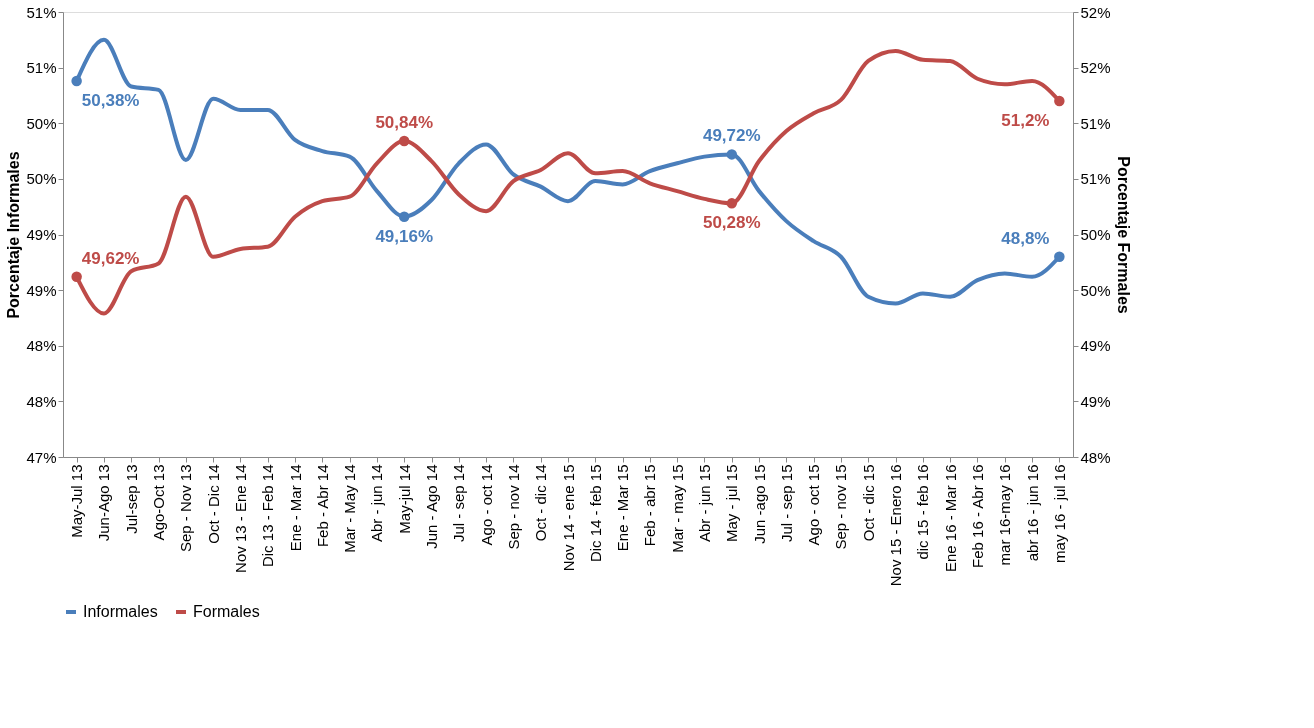 The width and height of the screenshot is (1314, 728). What do you see at coordinates (977, 516) in the screenshot?
I see `x-tick-label: Feb 16 - Abr 16` at bounding box center [977, 516].